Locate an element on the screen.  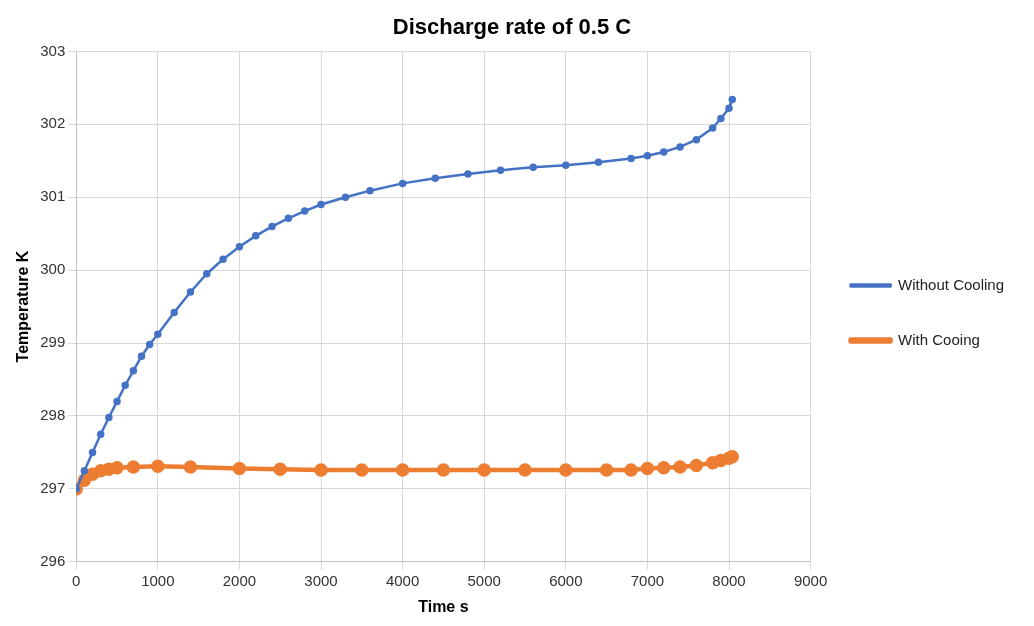
x-tick-label: 4000 is located at coordinates (402, 580).